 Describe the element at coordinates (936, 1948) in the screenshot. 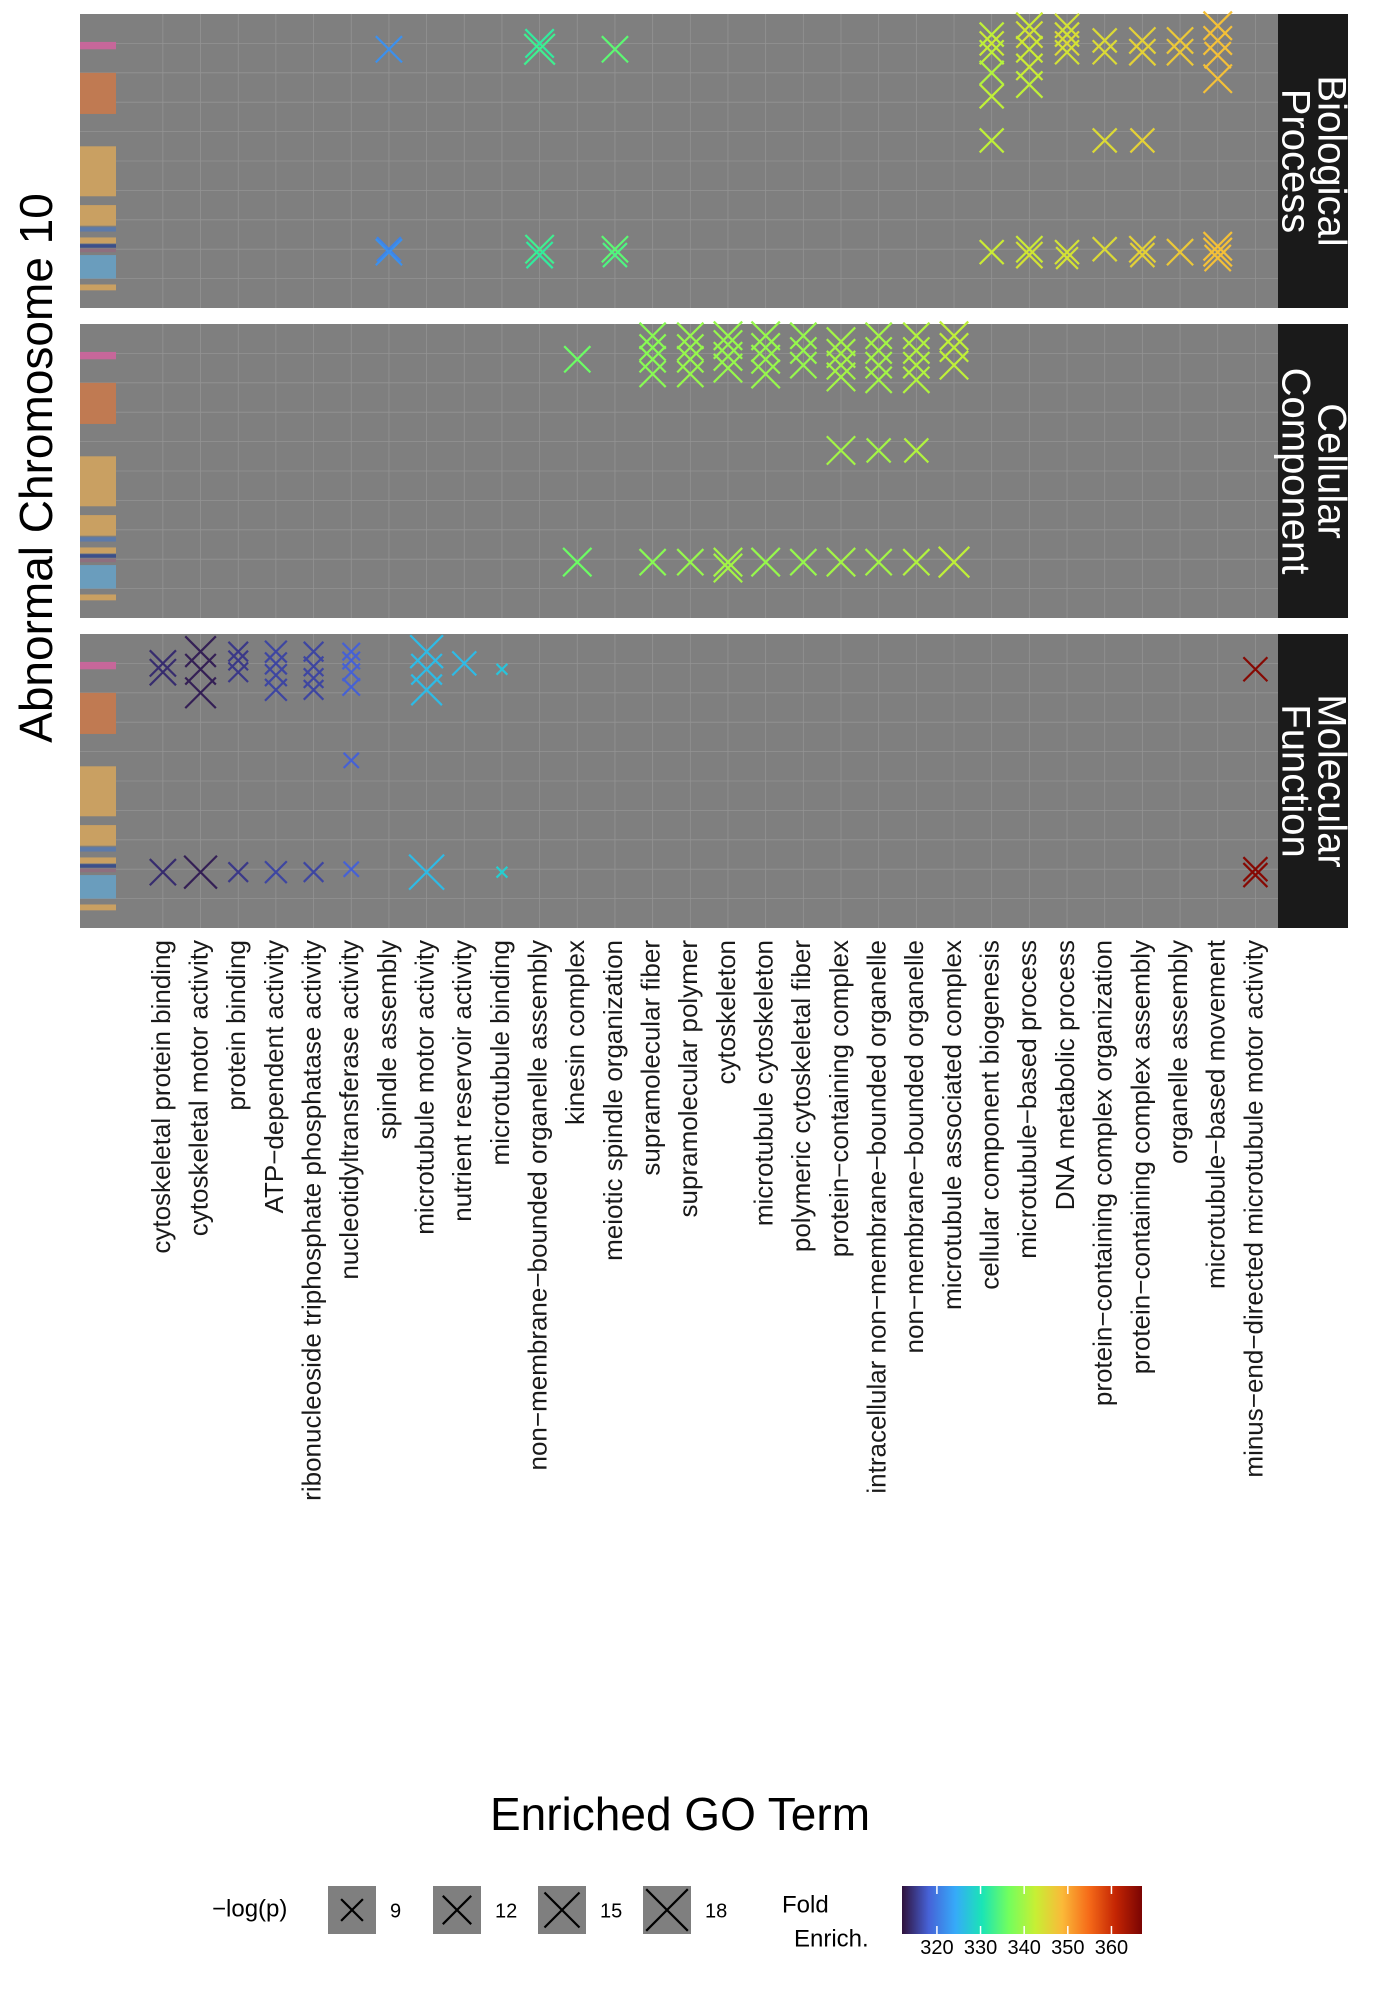

I see `color-legend-tick: 320` at that location.